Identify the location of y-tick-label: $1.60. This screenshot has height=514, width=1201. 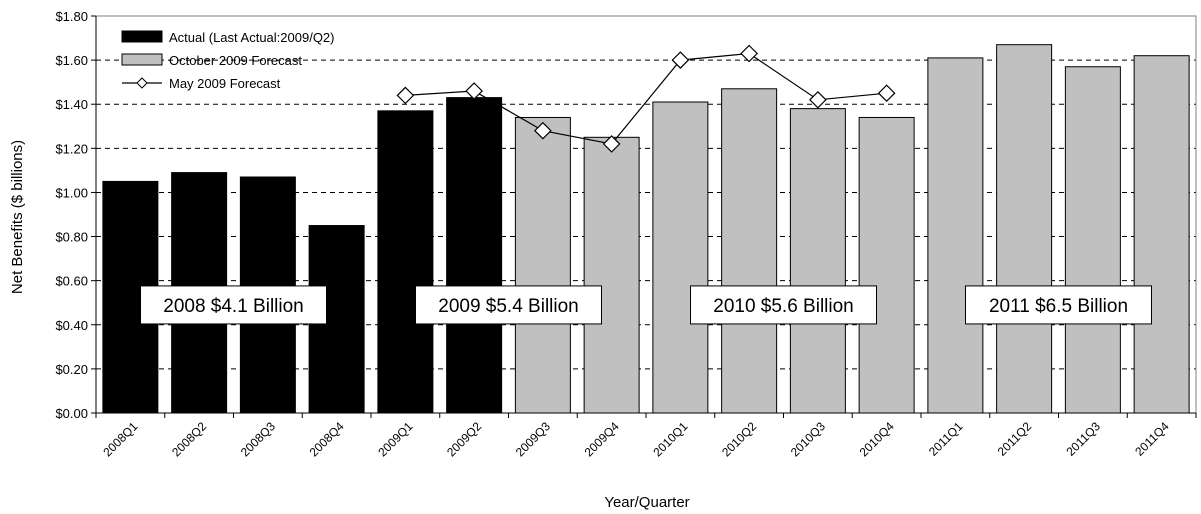
(71, 60).